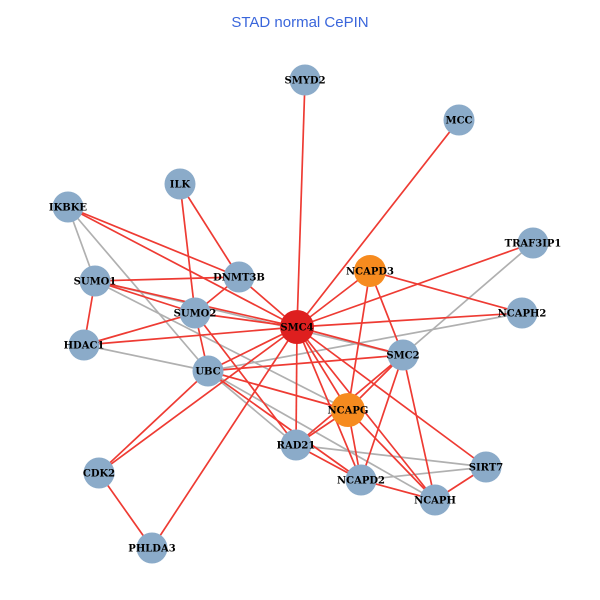  Describe the element at coordinates (153, 422) in the screenshot. I see `edge-UBC-CDK2` at that location.